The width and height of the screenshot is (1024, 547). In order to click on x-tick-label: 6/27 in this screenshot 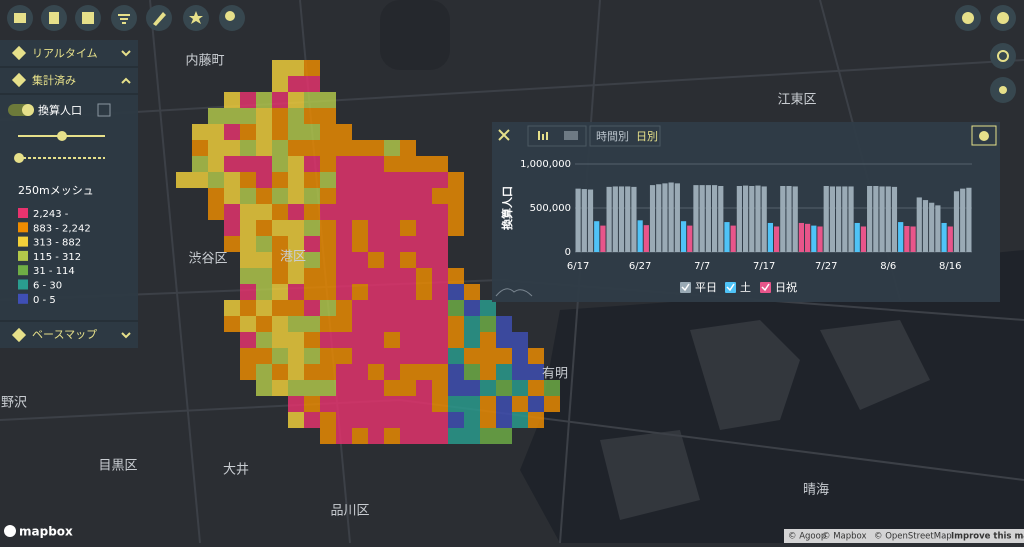, I will do `click(640, 266)`.